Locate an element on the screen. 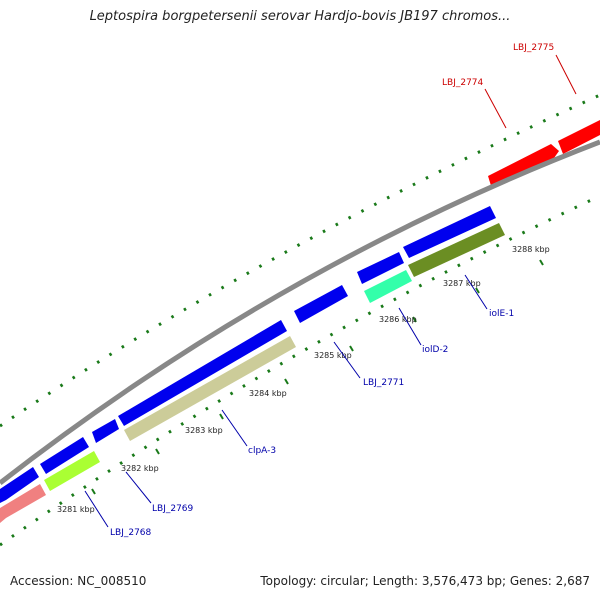 This screenshot has width=600, height=600. kbp-label: 3288 kbp is located at coordinates (531, 249).